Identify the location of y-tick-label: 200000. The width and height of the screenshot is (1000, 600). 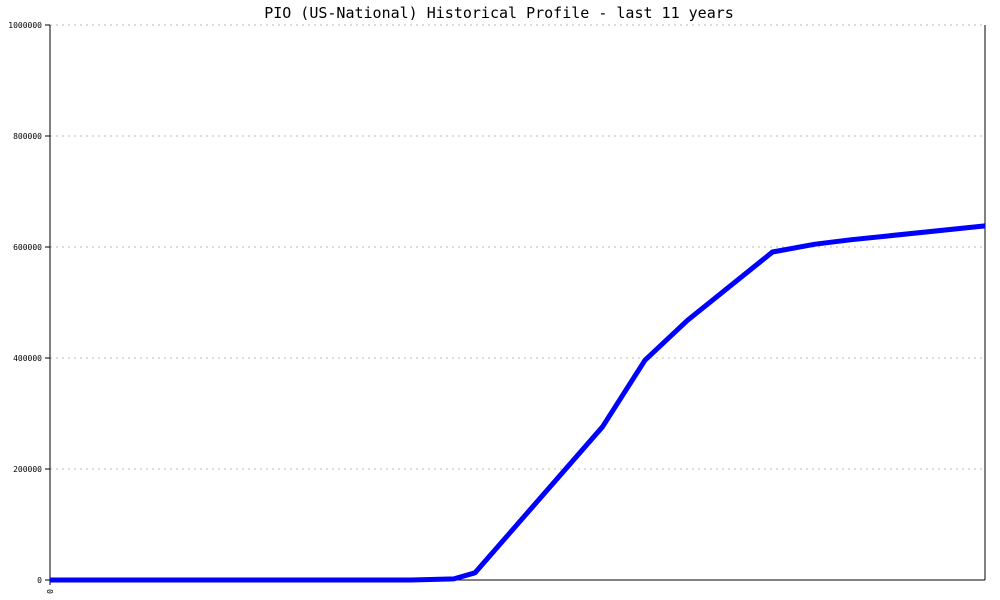
(27, 469).